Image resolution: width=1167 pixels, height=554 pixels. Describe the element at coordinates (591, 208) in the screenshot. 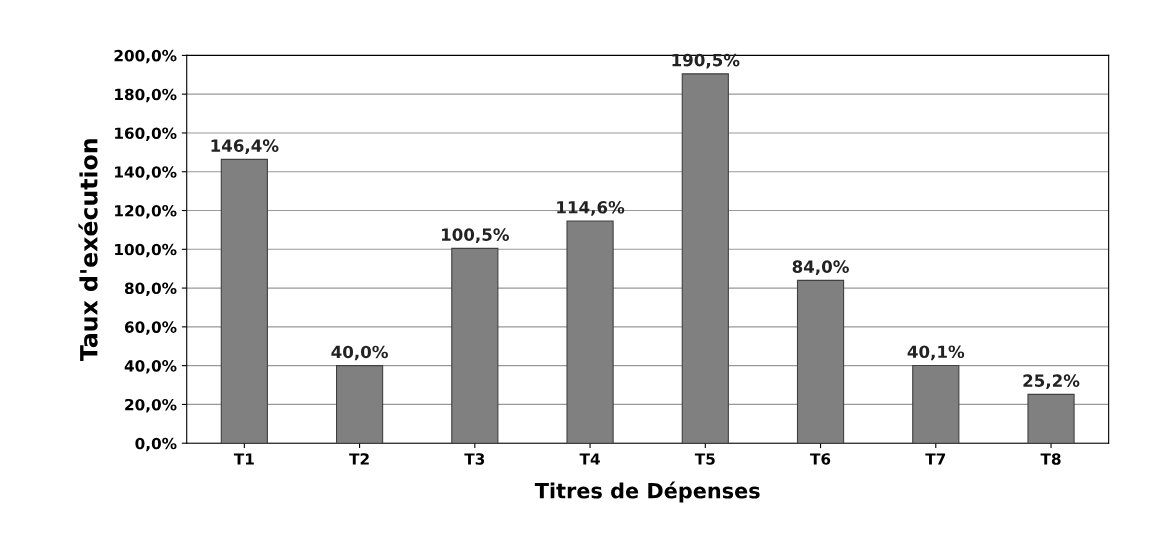

I see `data-label: 114,6%` at that location.